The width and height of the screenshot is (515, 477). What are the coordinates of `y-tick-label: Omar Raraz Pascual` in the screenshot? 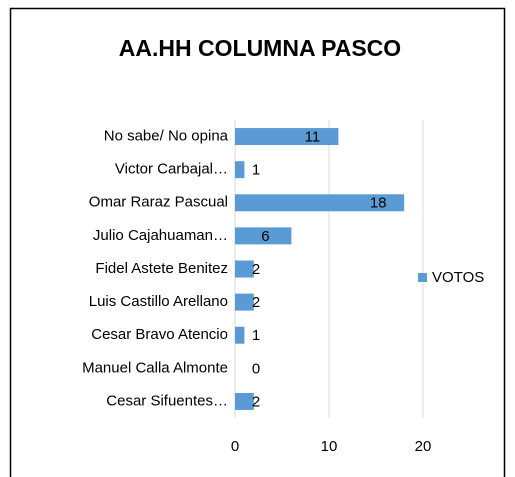 It's located at (158, 202).